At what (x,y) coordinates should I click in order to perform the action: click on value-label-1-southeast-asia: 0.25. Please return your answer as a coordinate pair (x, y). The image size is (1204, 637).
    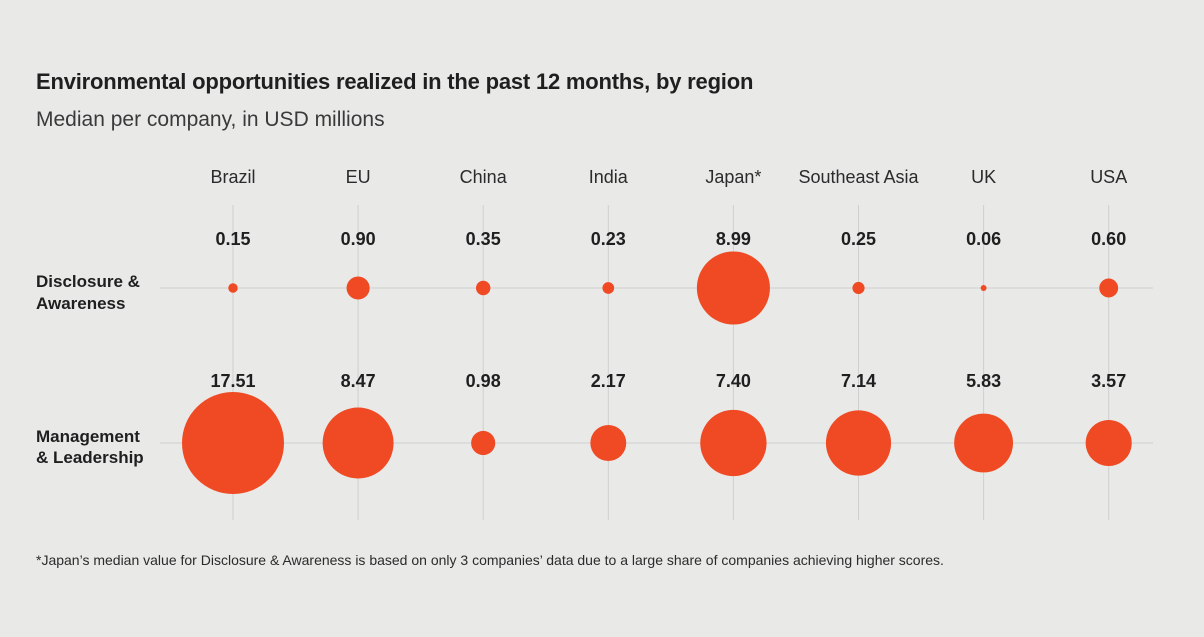
    Looking at the image, I should click on (858, 239).